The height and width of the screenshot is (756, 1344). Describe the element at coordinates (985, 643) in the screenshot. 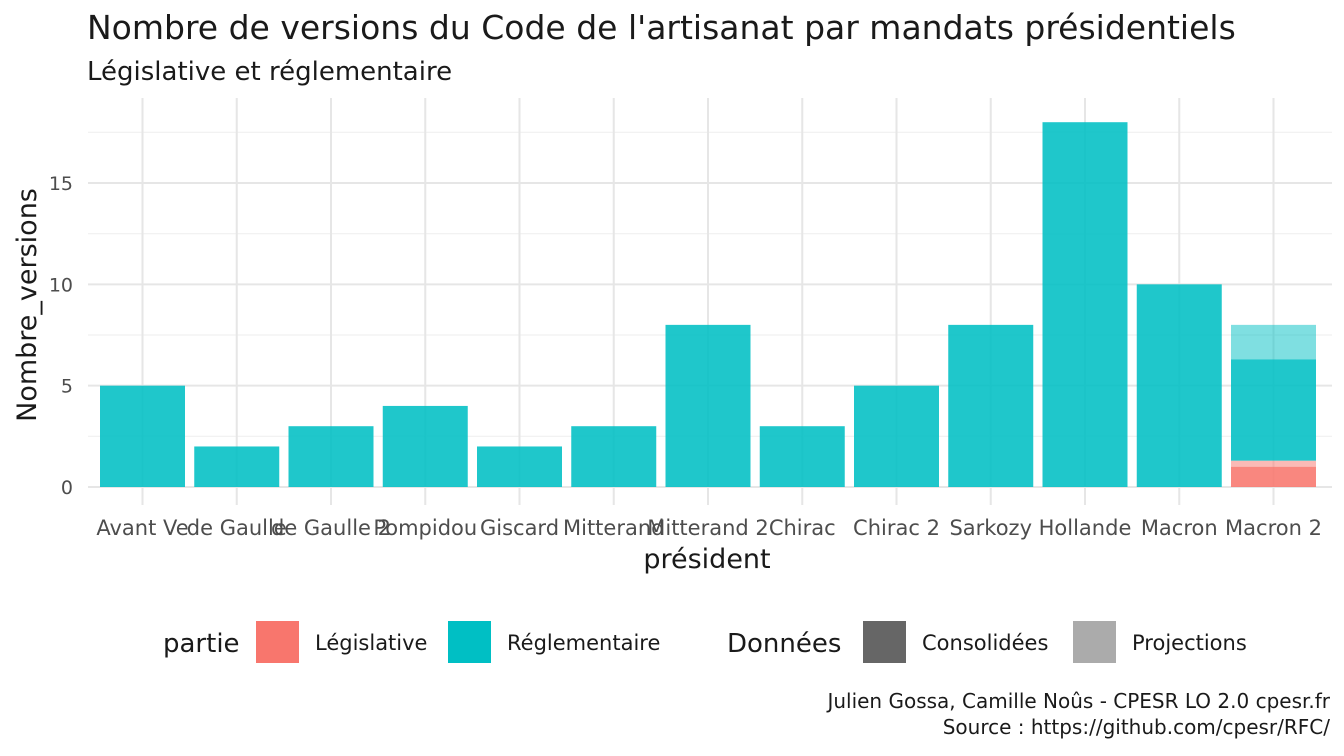

I see `legend-label: Consolidées` at that location.